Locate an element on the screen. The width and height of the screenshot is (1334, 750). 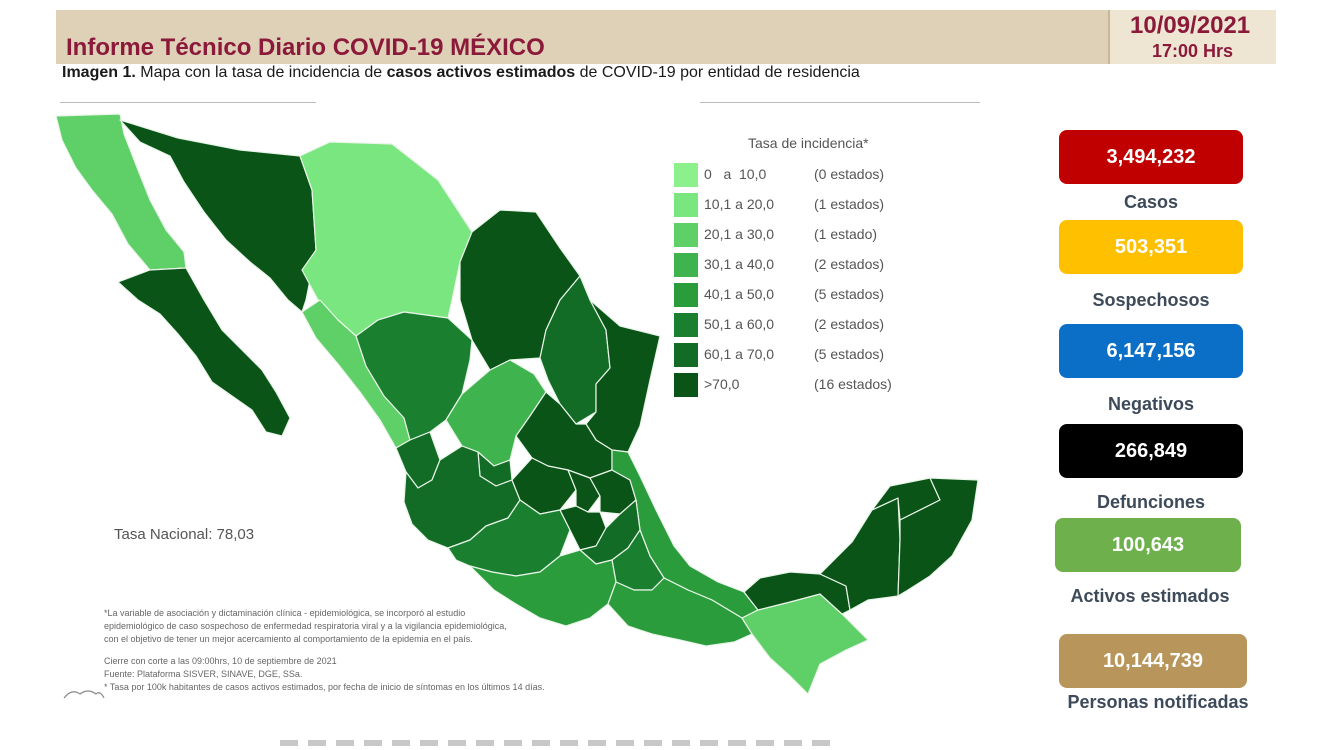
legend-range: 0 a 10,0 is located at coordinates (735, 174).